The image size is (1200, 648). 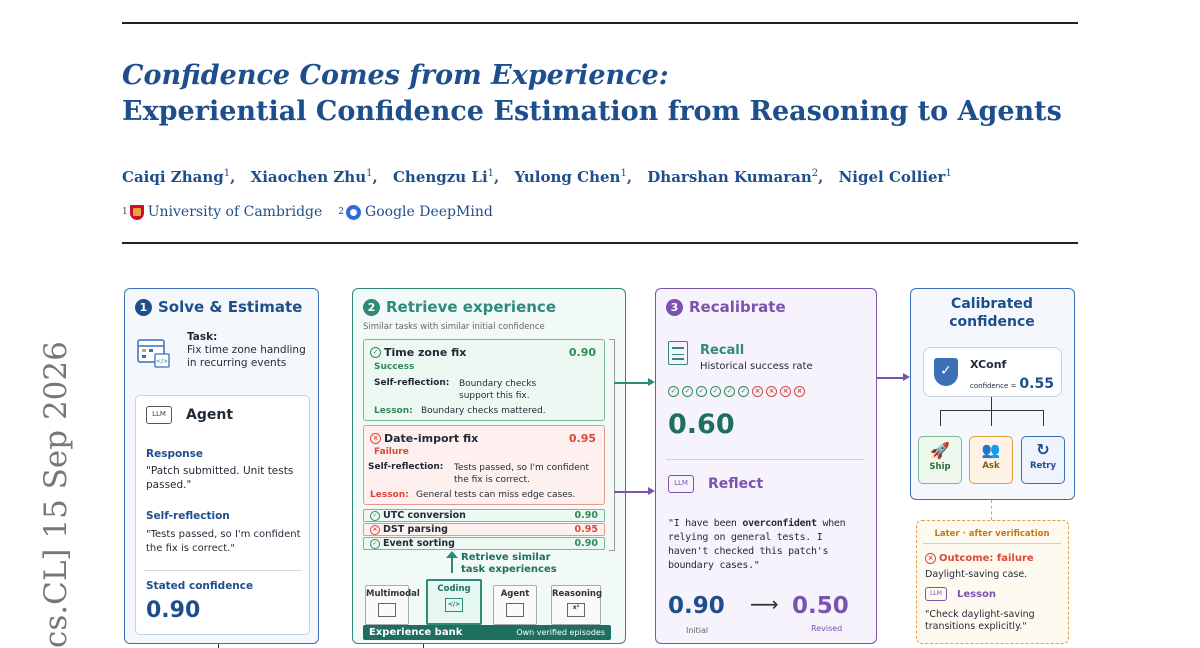 I want to click on panel-heading: 1 Solve & Estimate, so click(x=218, y=307).